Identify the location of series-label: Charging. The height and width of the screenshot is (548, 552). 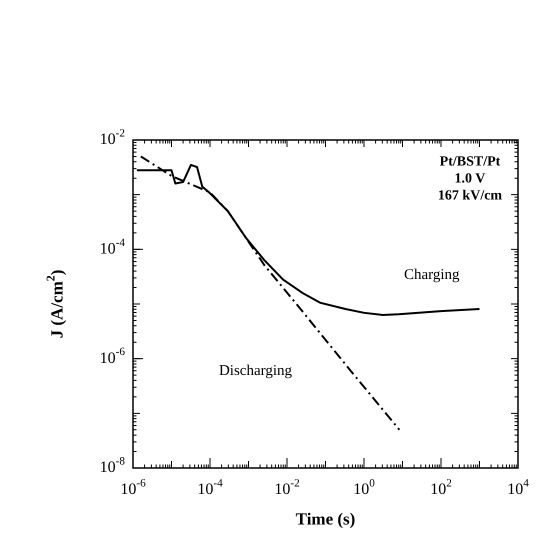
(432, 274).